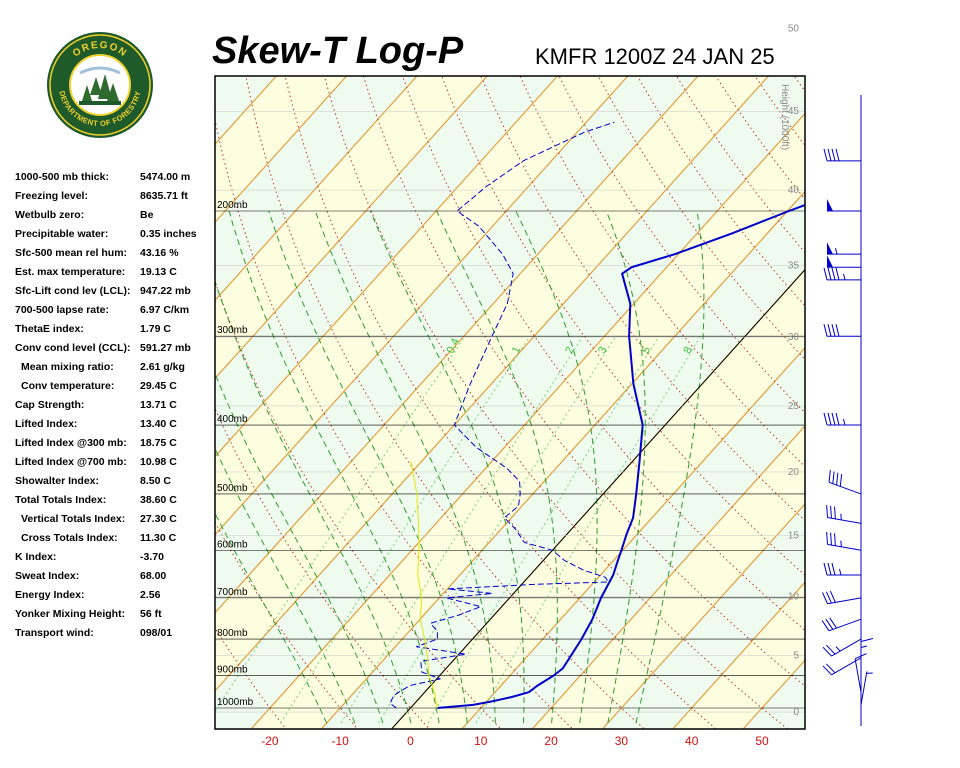  Describe the element at coordinates (115, 595) in the screenshot. I see `index-row: Energy Index: 2.56` at that location.